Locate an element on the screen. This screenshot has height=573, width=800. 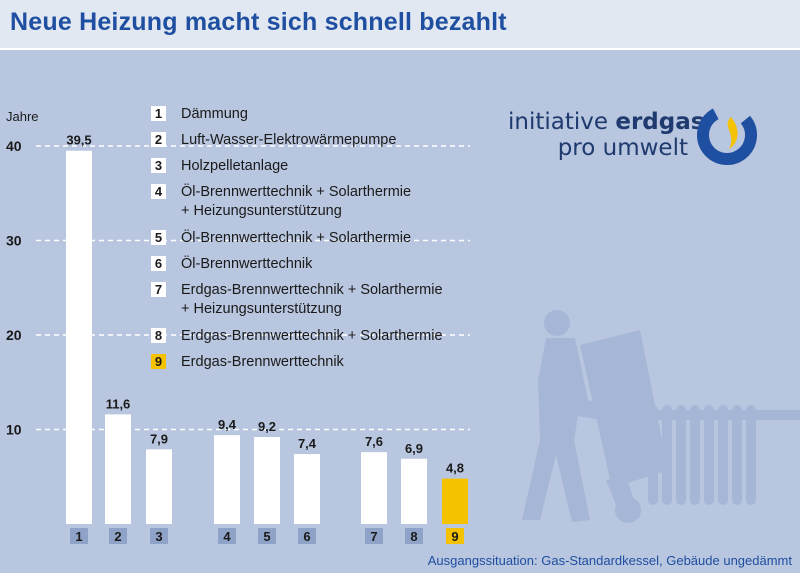
legend-number: 3 is located at coordinates (158, 165).